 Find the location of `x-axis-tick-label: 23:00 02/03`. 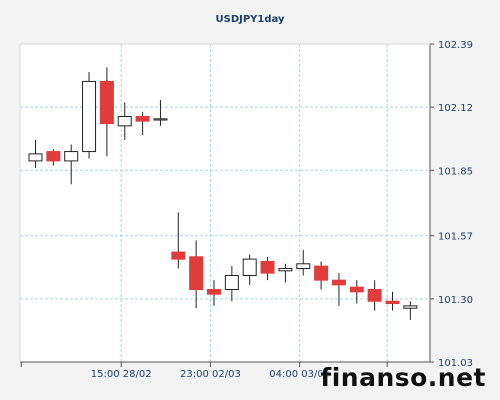

x-axis-tick-label: 23:00 02/03 is located at coordinates (210, 374).